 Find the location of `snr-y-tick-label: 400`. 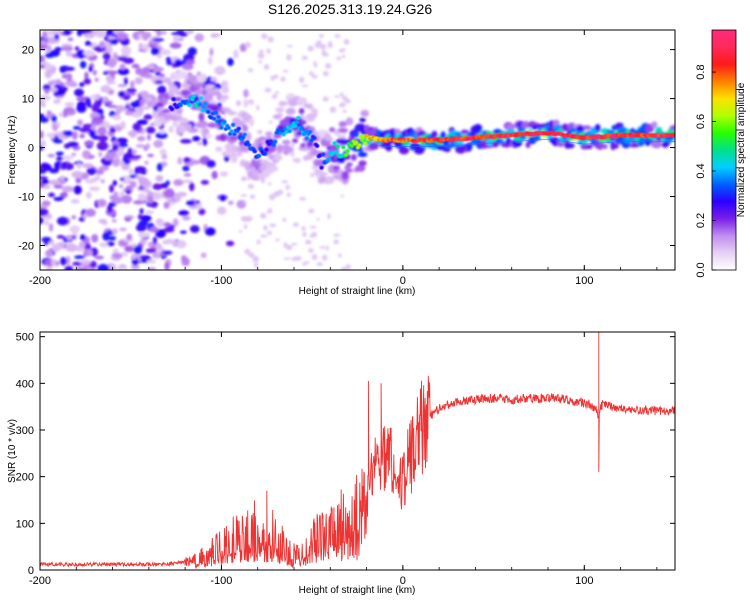

snr-y-tick-label: 400 is located at coordinates (25, 384).